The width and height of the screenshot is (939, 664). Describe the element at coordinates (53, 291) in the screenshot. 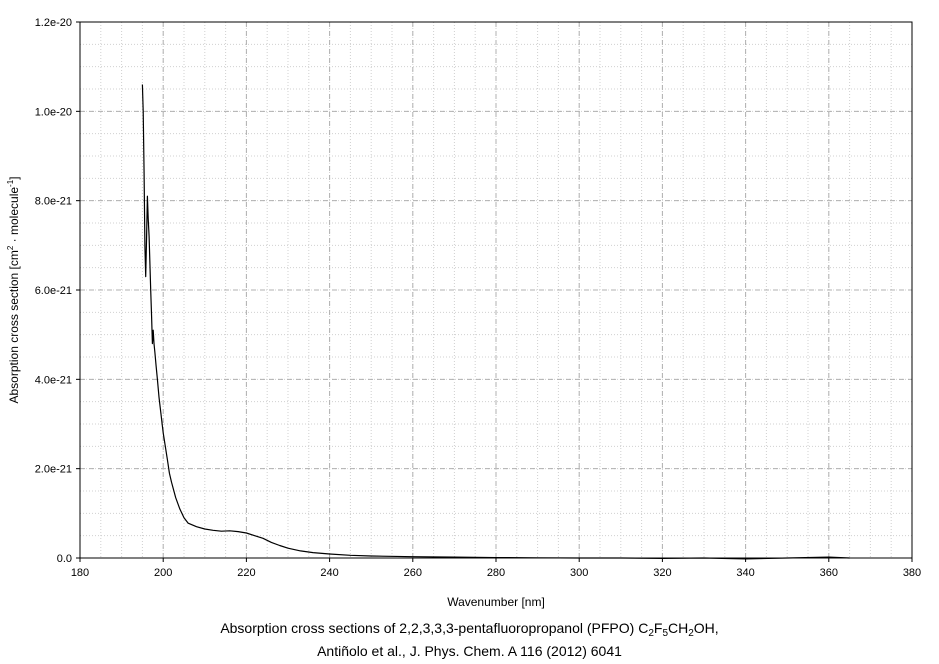

I see `y-tick-label: 6.0e-21` at that location.